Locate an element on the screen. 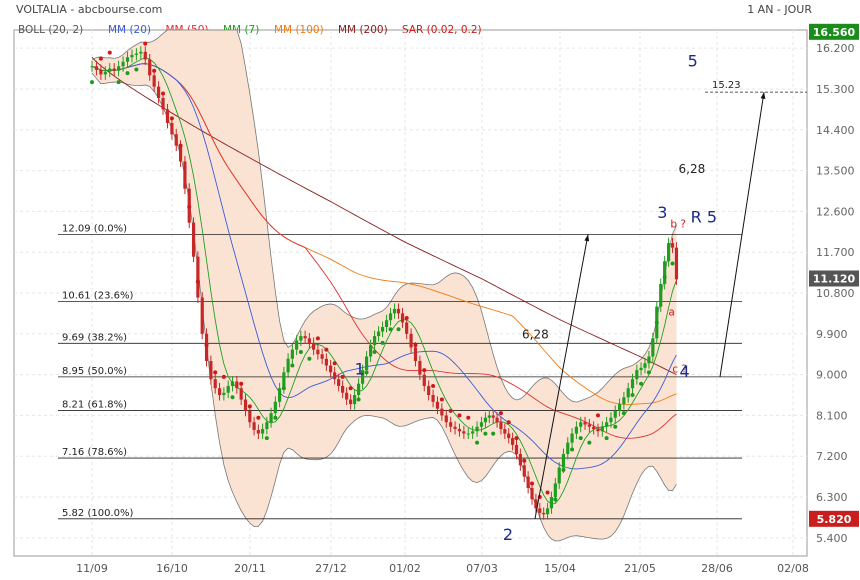 The height and width of the screenshot is (580, 860). low-price-badge-bg is located at coordinates (834, 518).